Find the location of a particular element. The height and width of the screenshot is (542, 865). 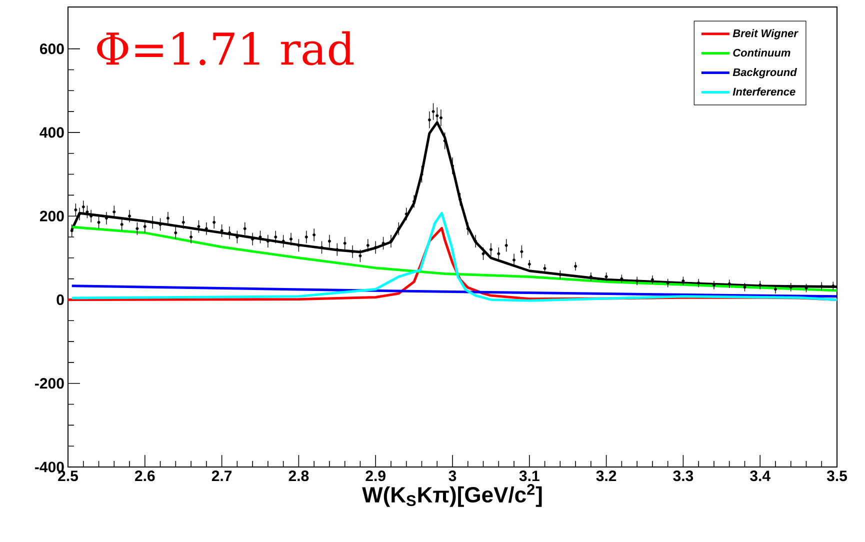

x-tick-label: 3 is located at coordinates (452, 476).